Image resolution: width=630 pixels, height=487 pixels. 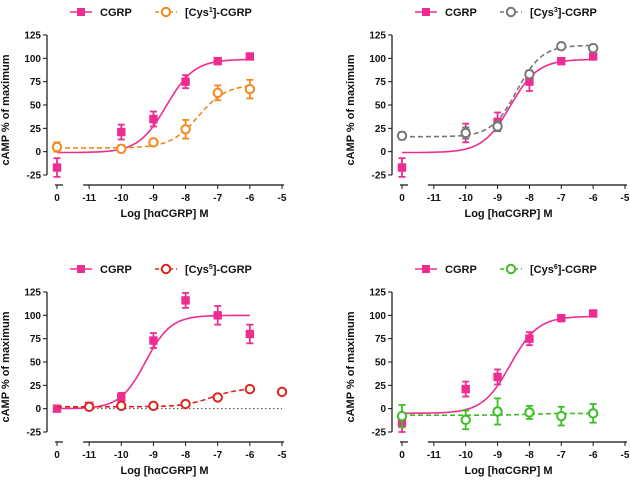 I want to click on legend-superscript: 5, so click(x=211, y=267).